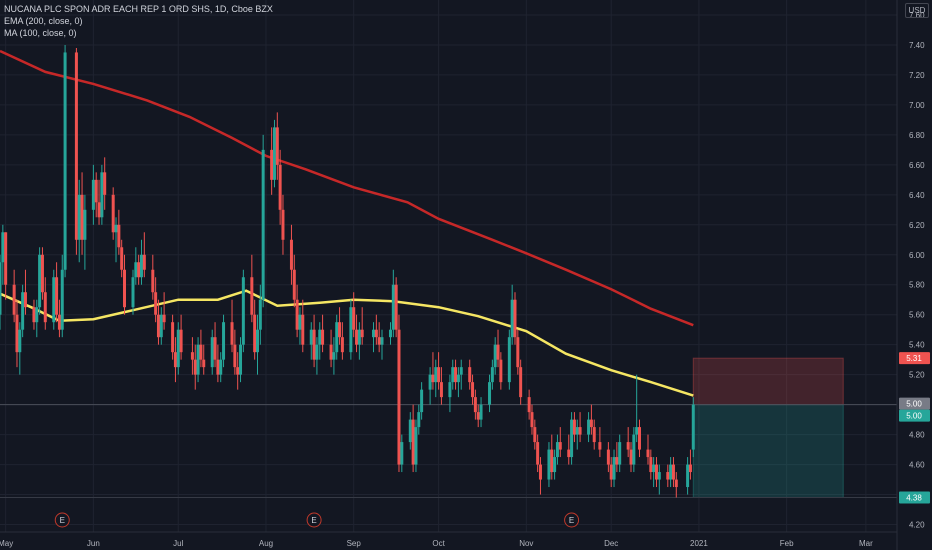 The image size is (932, 550). Describe the element at coordinates (914, 497) in the screenshot. I see `price-label-4-38: 4.38` at that location.